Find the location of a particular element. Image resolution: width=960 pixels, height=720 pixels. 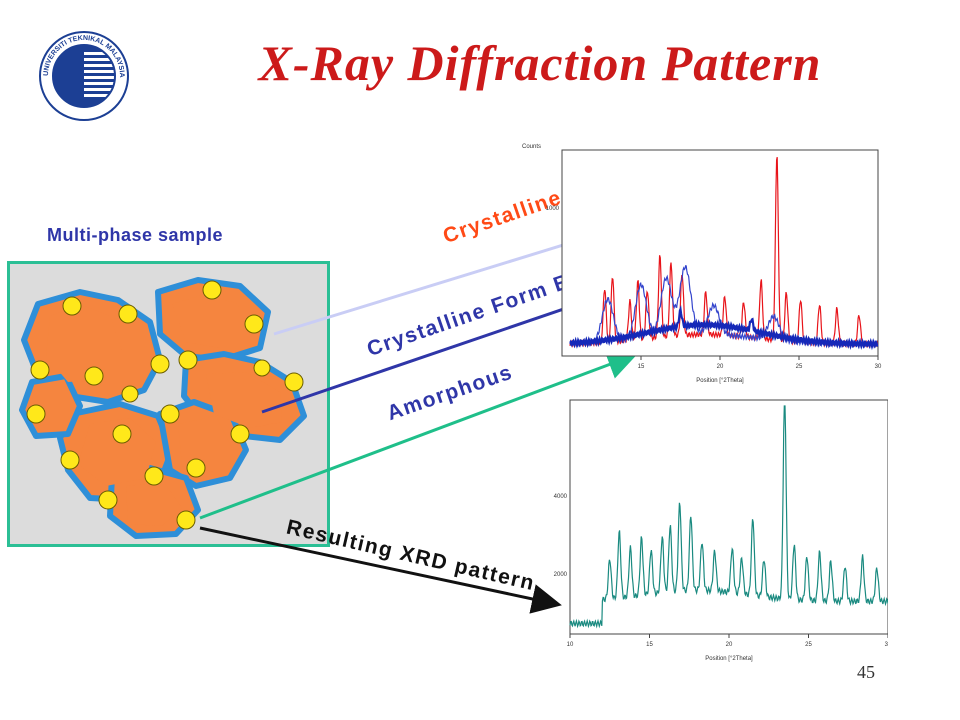

y-tick-label: 2000 is located at coordinates (561, 575).